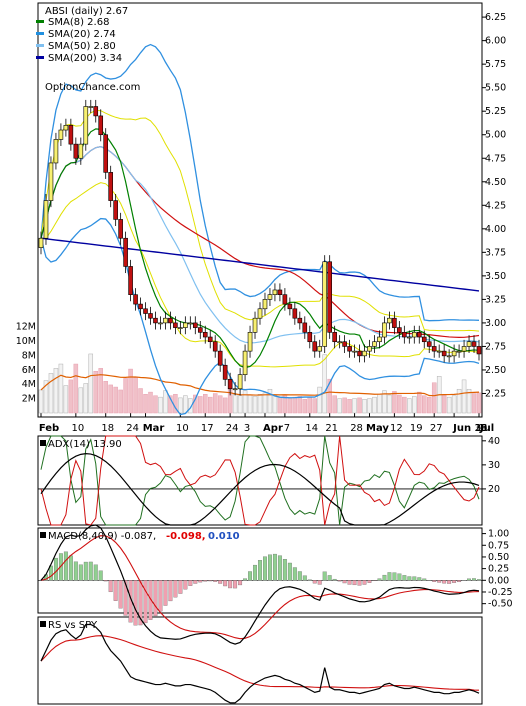 The image size is (526, 706). I want to click on price-panel-title: ABSI (daily) 2.67, so click(86, 11).